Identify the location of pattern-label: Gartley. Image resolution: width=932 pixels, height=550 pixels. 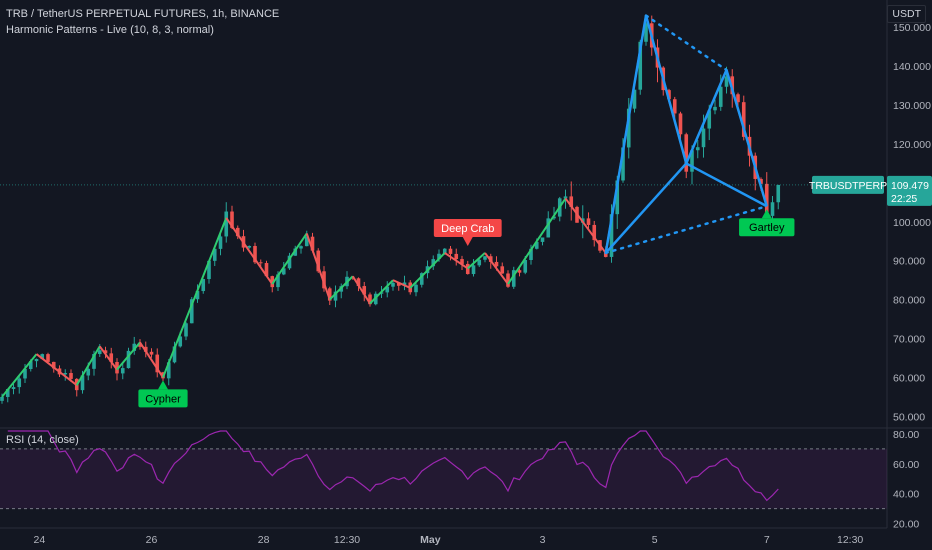
(767, 223).